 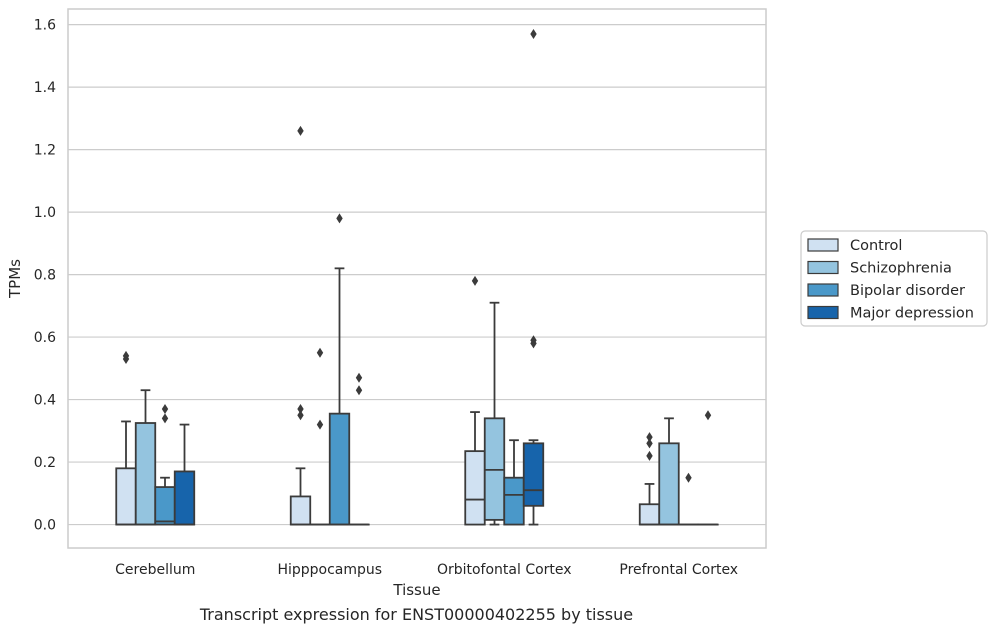 I want to click on legend-frame, so click(x=894, y=278).